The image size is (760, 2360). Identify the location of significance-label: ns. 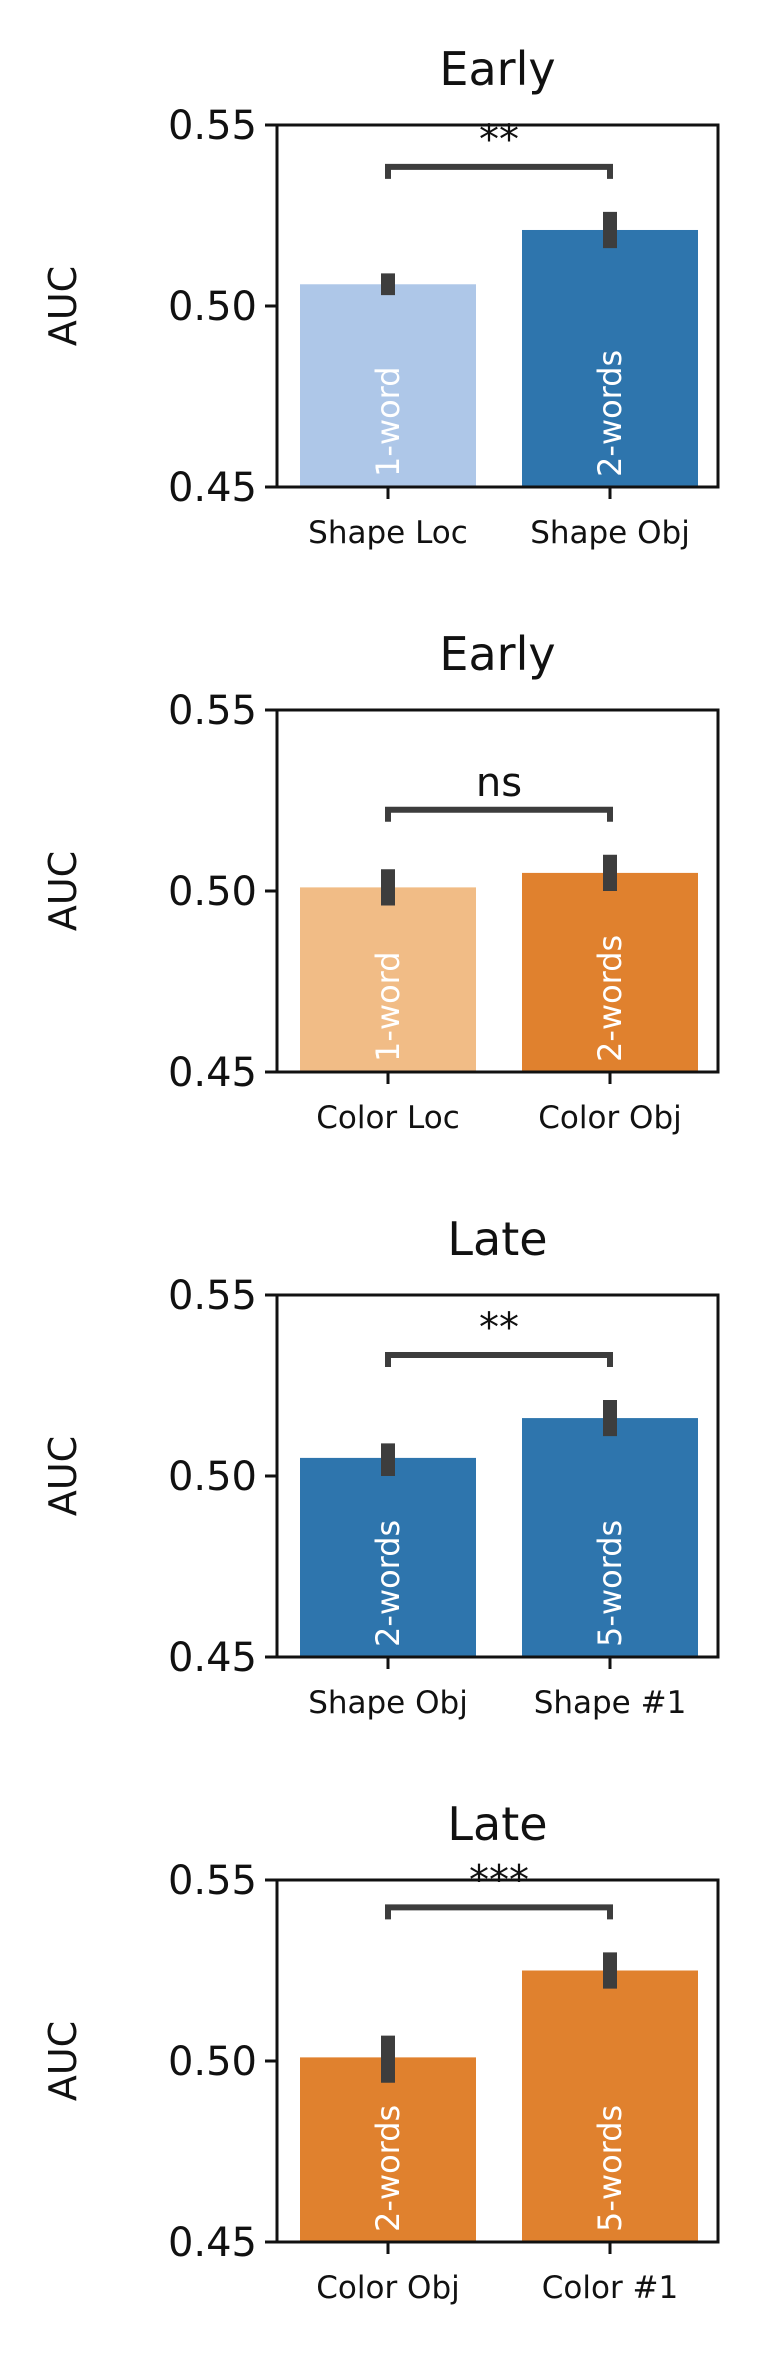
(499, 783).